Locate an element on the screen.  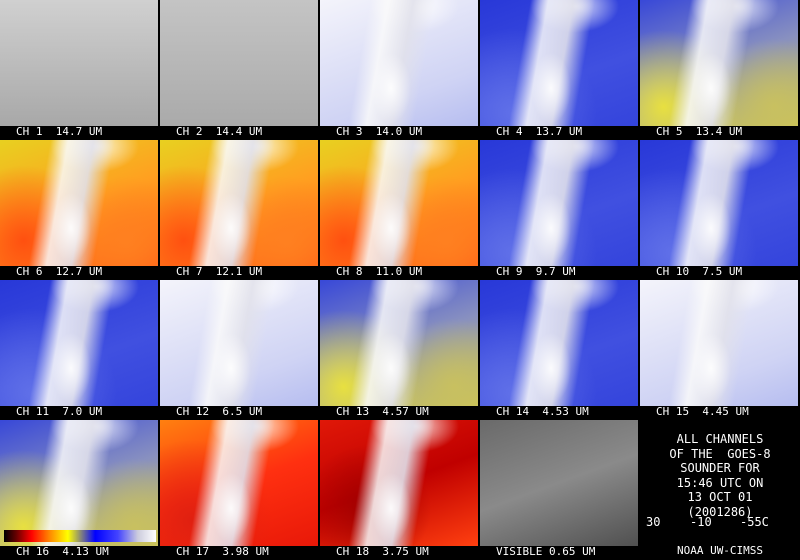
channel-panel: CH 14 4.53 UM is located at coordinates (559, 350).